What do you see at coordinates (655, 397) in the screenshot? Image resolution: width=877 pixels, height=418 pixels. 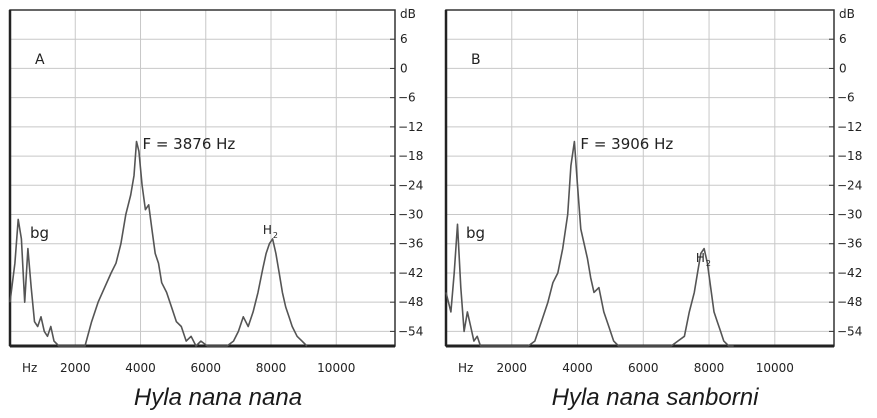 I see `caption-b: Hyla nana sanborni` at bounding box center [655, 397].